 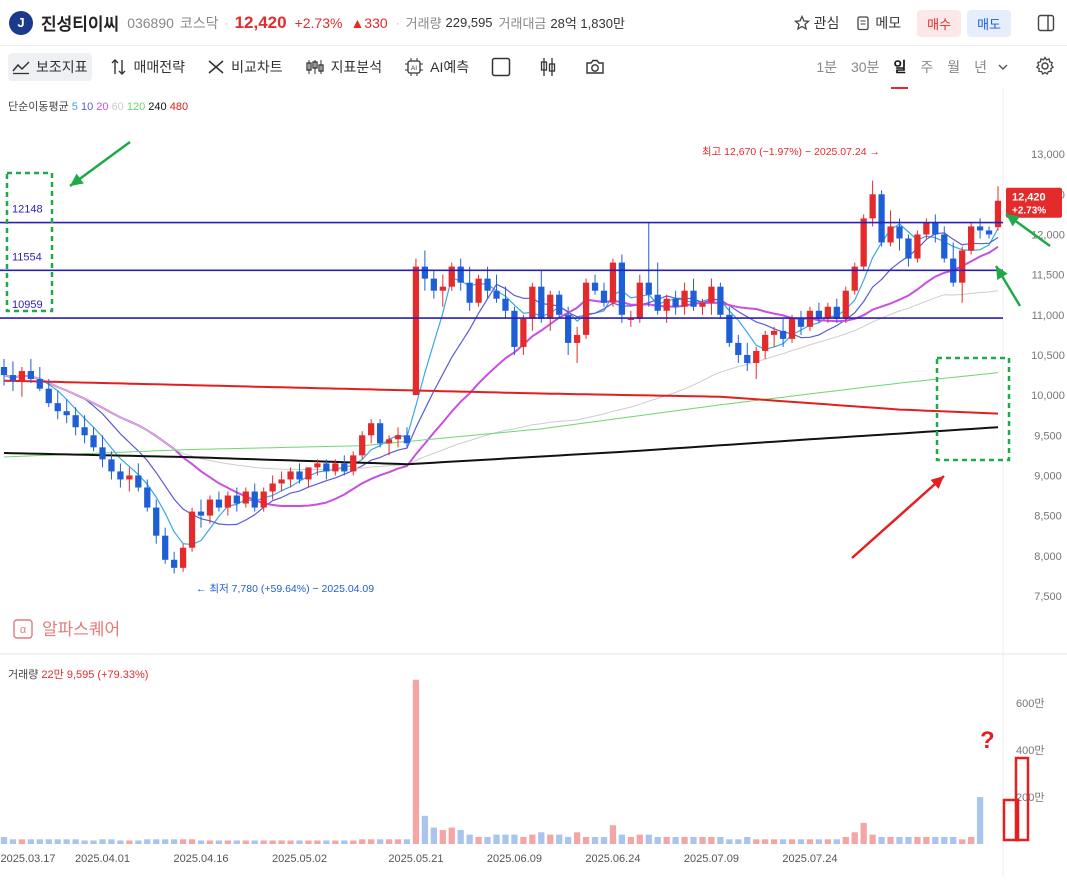 I want to click on last-change-label: +2.73%, so click(x=1029, y=211).